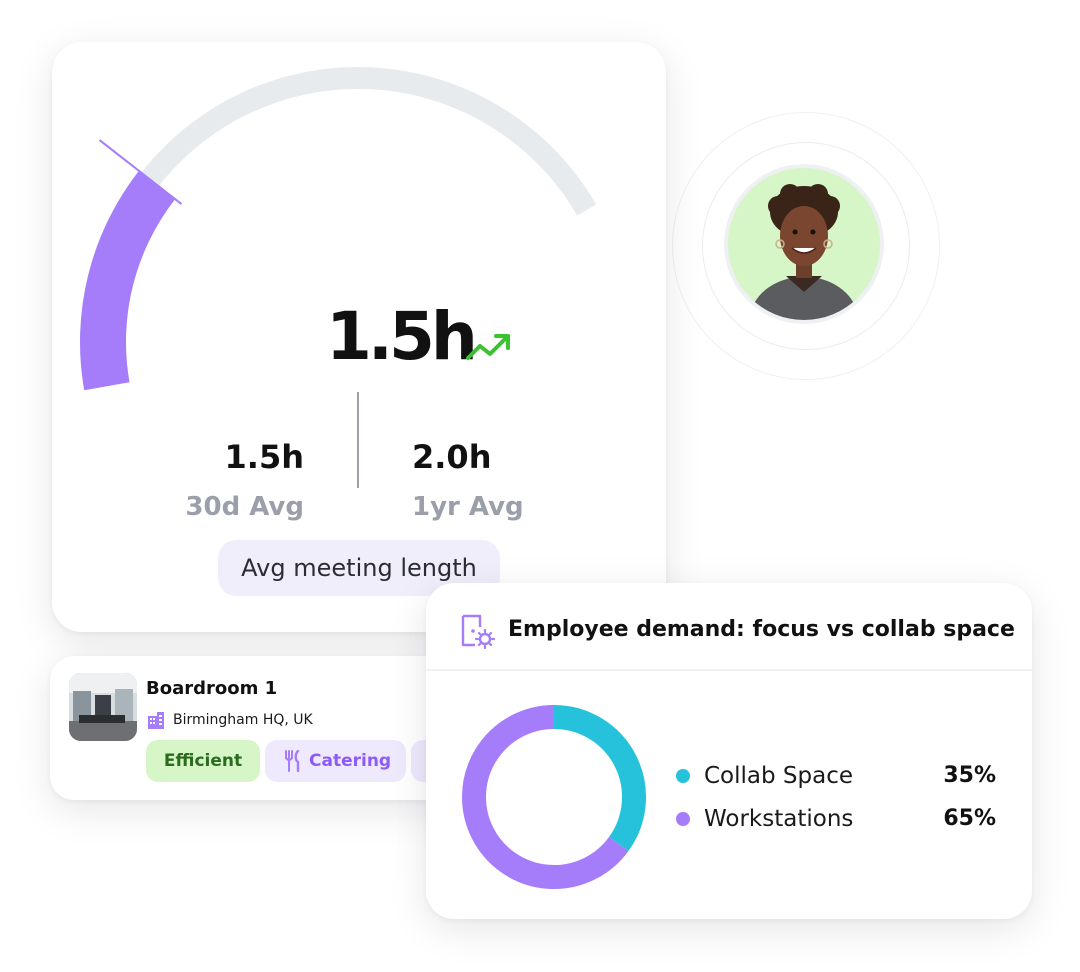 This screenshot has width=1080, height=972. I want to click on stat-1yr-label: 1yr Avg, so click(468, 507).